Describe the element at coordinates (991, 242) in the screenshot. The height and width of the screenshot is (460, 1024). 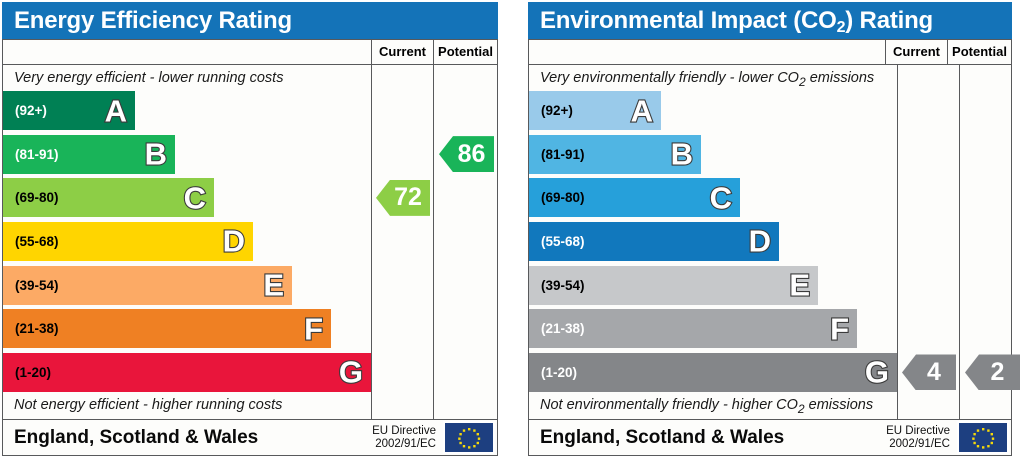
I see `potential-value-column-environmental: 2` at that location.